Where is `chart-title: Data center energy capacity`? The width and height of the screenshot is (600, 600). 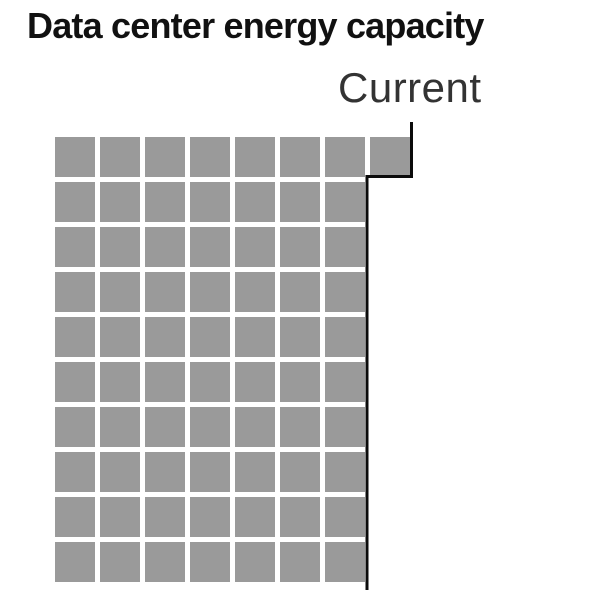 chart-title: Data center energy capacity is located at coordinates (255, 25).